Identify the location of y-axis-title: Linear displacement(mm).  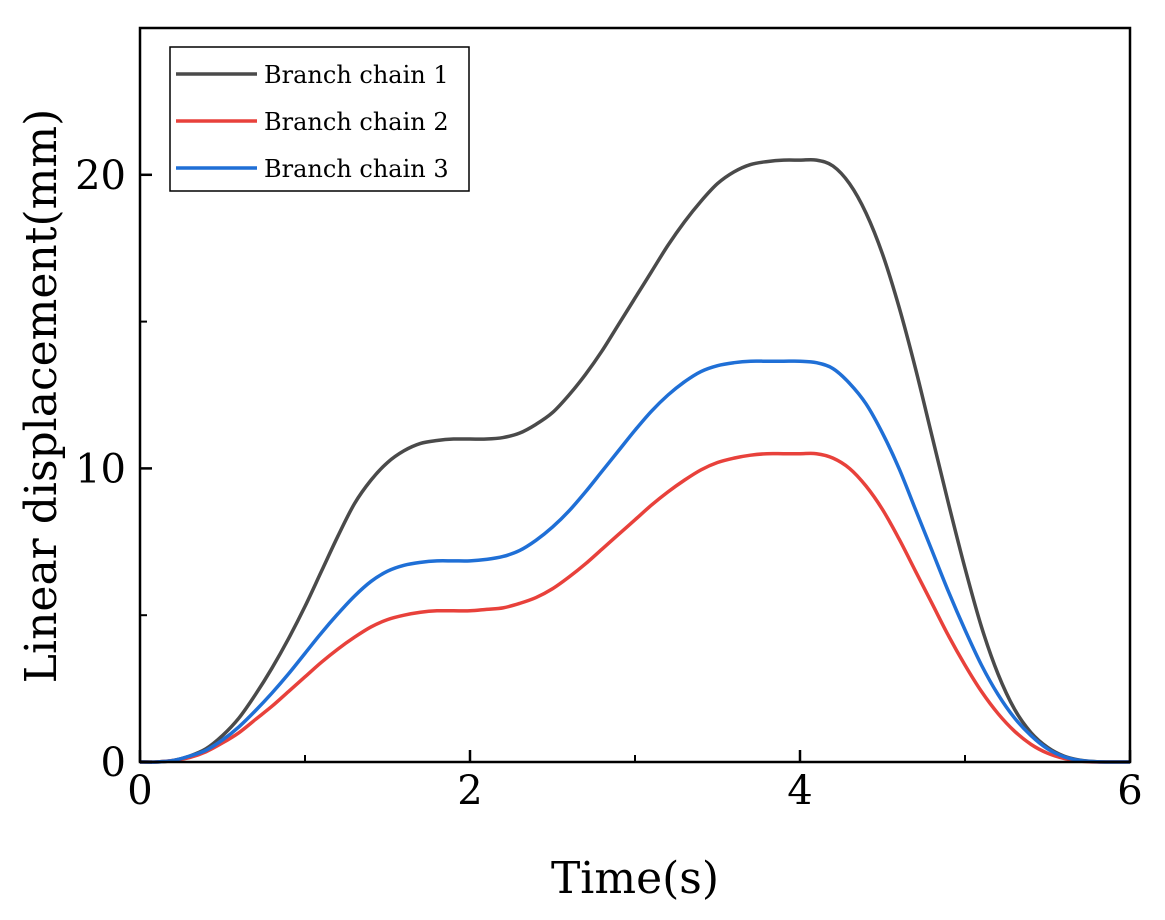
(41, 396).